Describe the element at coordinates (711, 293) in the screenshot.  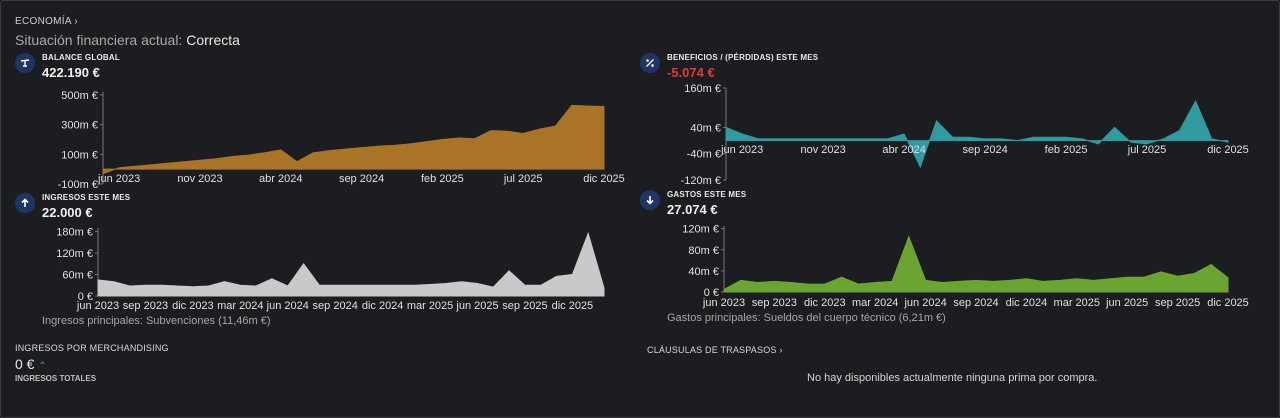
I see `gastos-y-tick-label: 0 €` at that location.